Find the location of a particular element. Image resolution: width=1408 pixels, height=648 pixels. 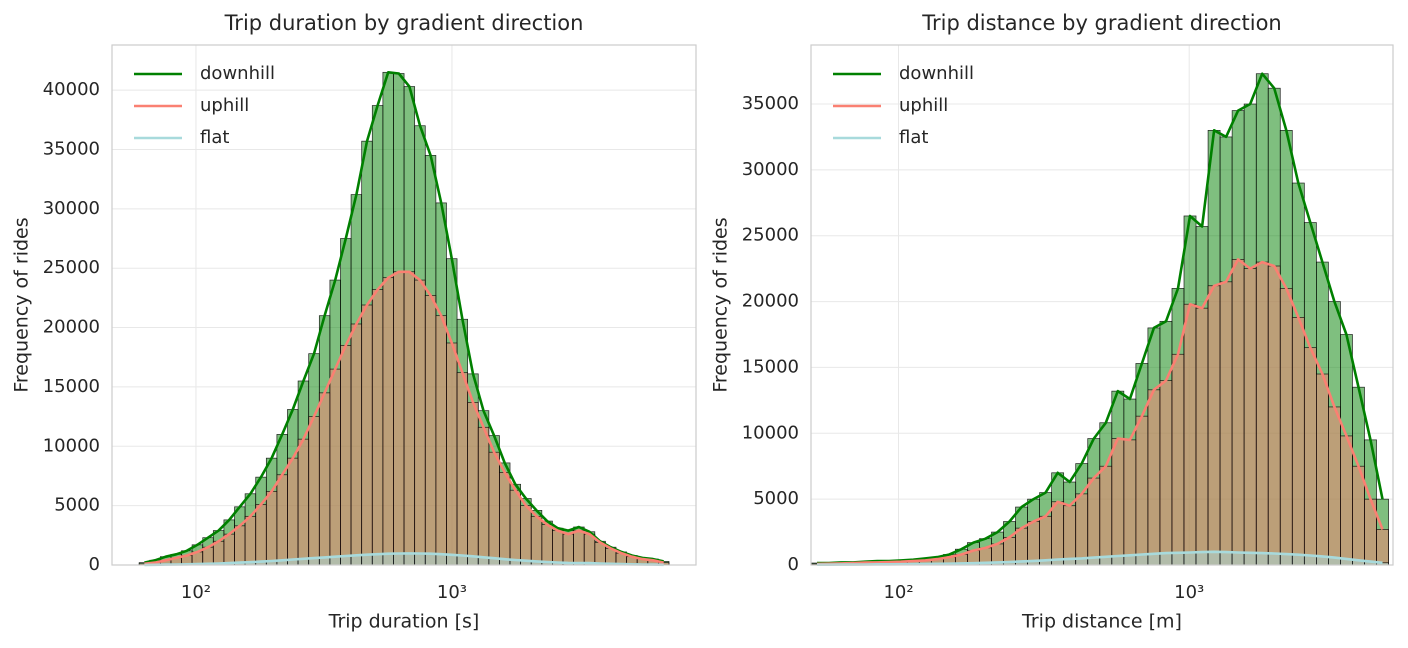

legend-label: uphill is located at coordinates (923, 105).